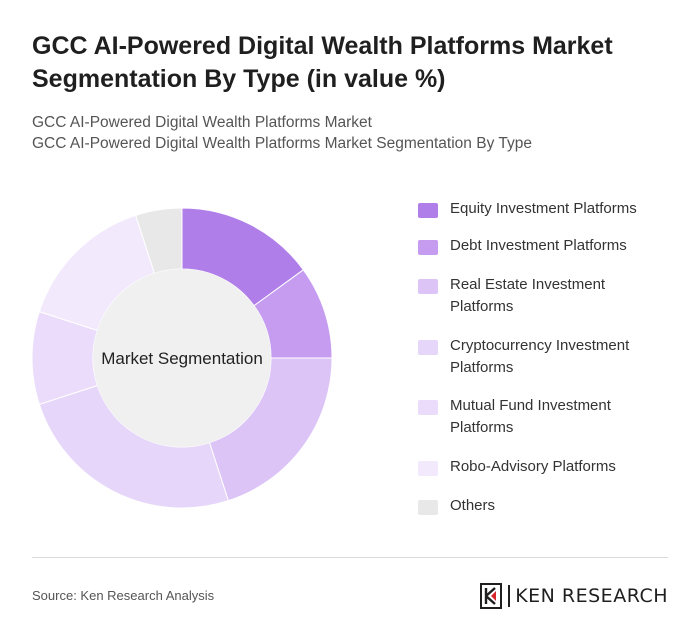 This screenshot has height=643, width=700. I want to click on donut-center, so click(182, 358).